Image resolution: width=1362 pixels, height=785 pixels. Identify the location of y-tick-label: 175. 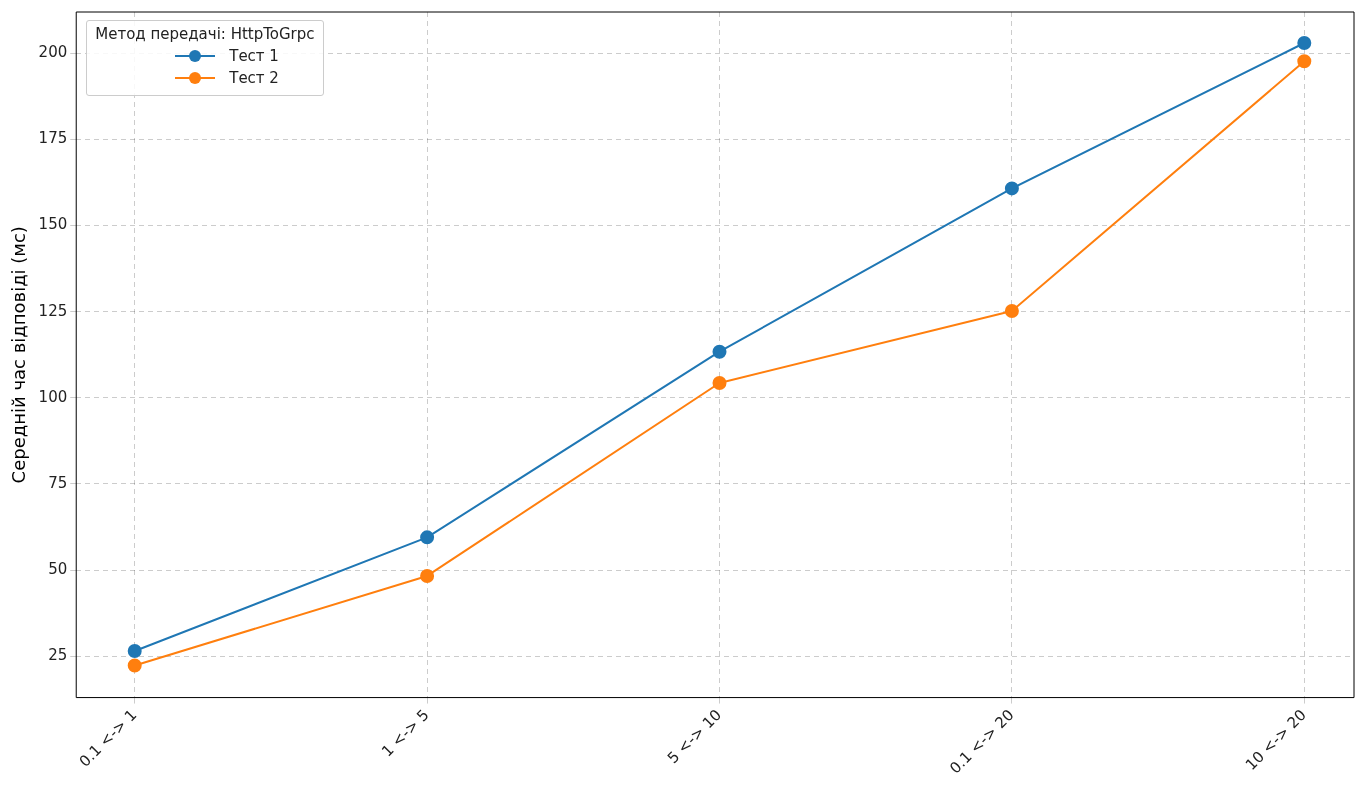
(53, 138).